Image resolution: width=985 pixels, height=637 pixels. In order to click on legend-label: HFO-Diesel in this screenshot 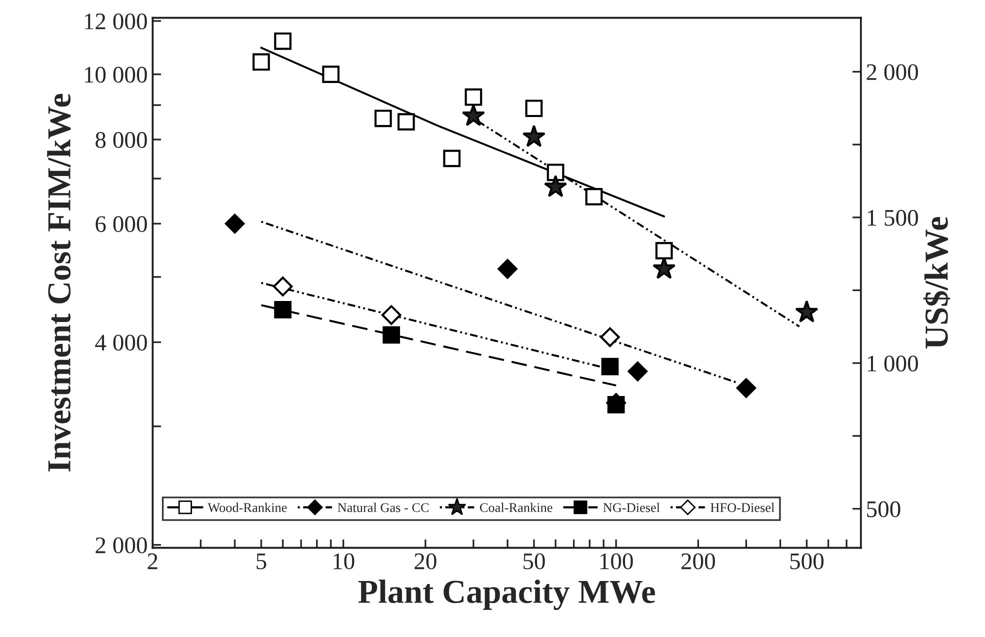, I will do `click(742, 507)`.